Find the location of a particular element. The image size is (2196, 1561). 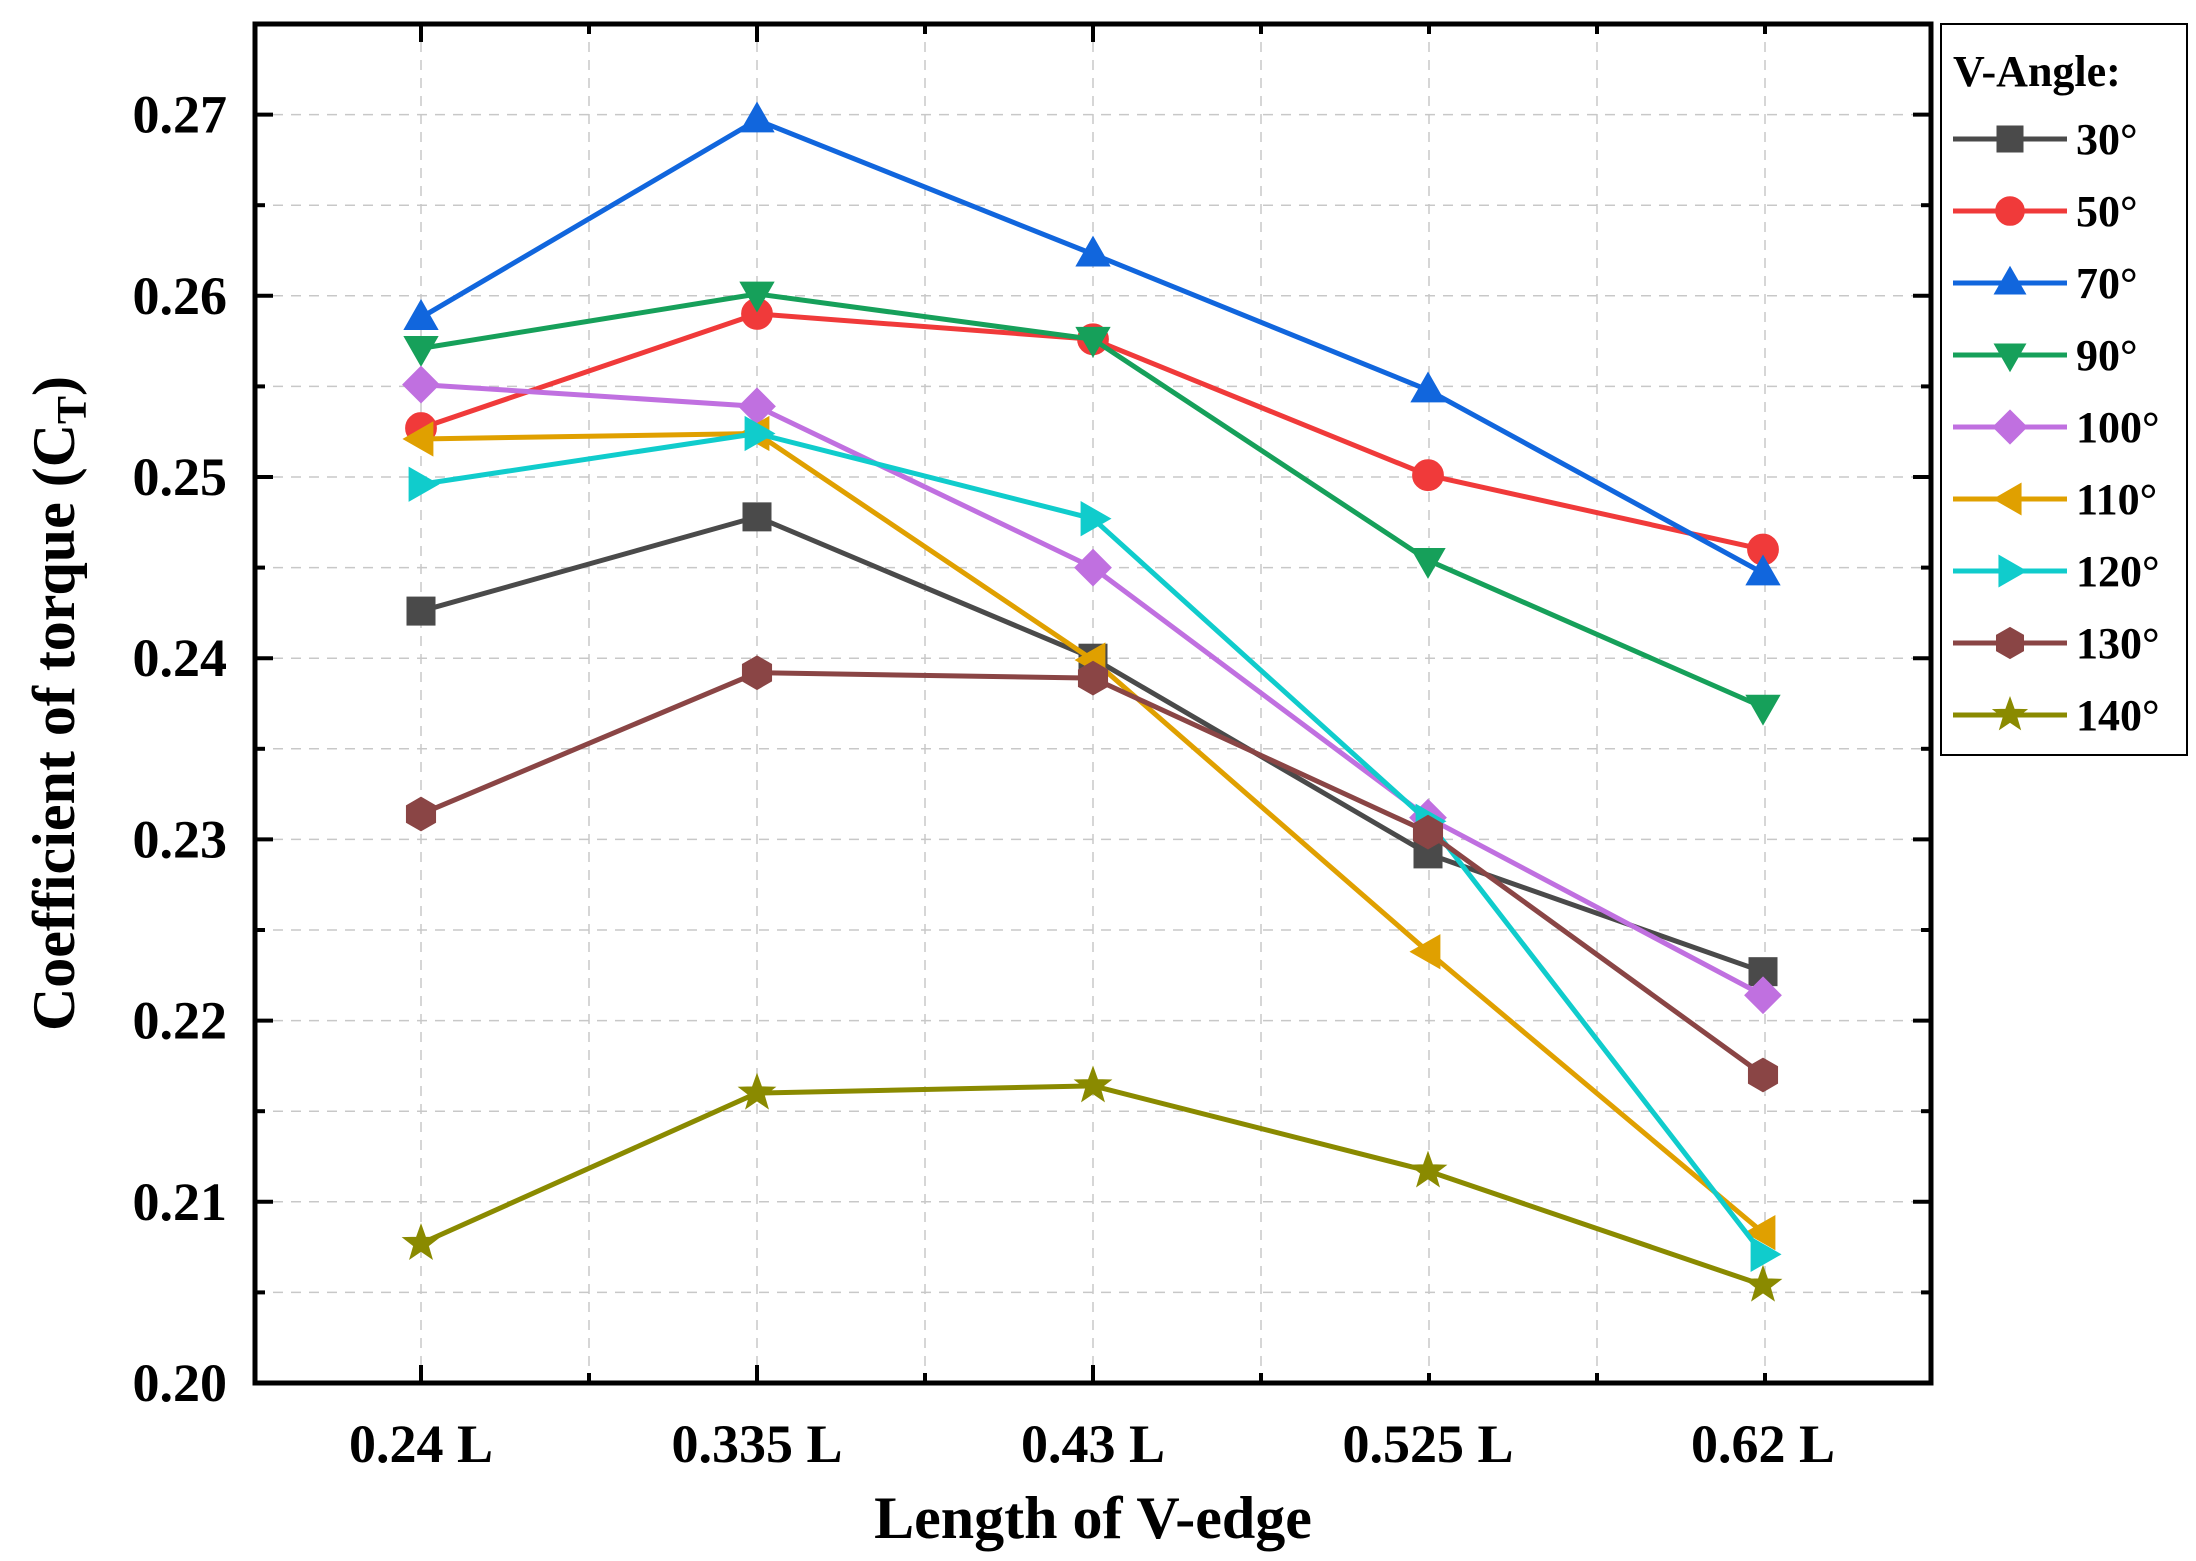

legend-label: 70° is located at coordinates (2107, 283).